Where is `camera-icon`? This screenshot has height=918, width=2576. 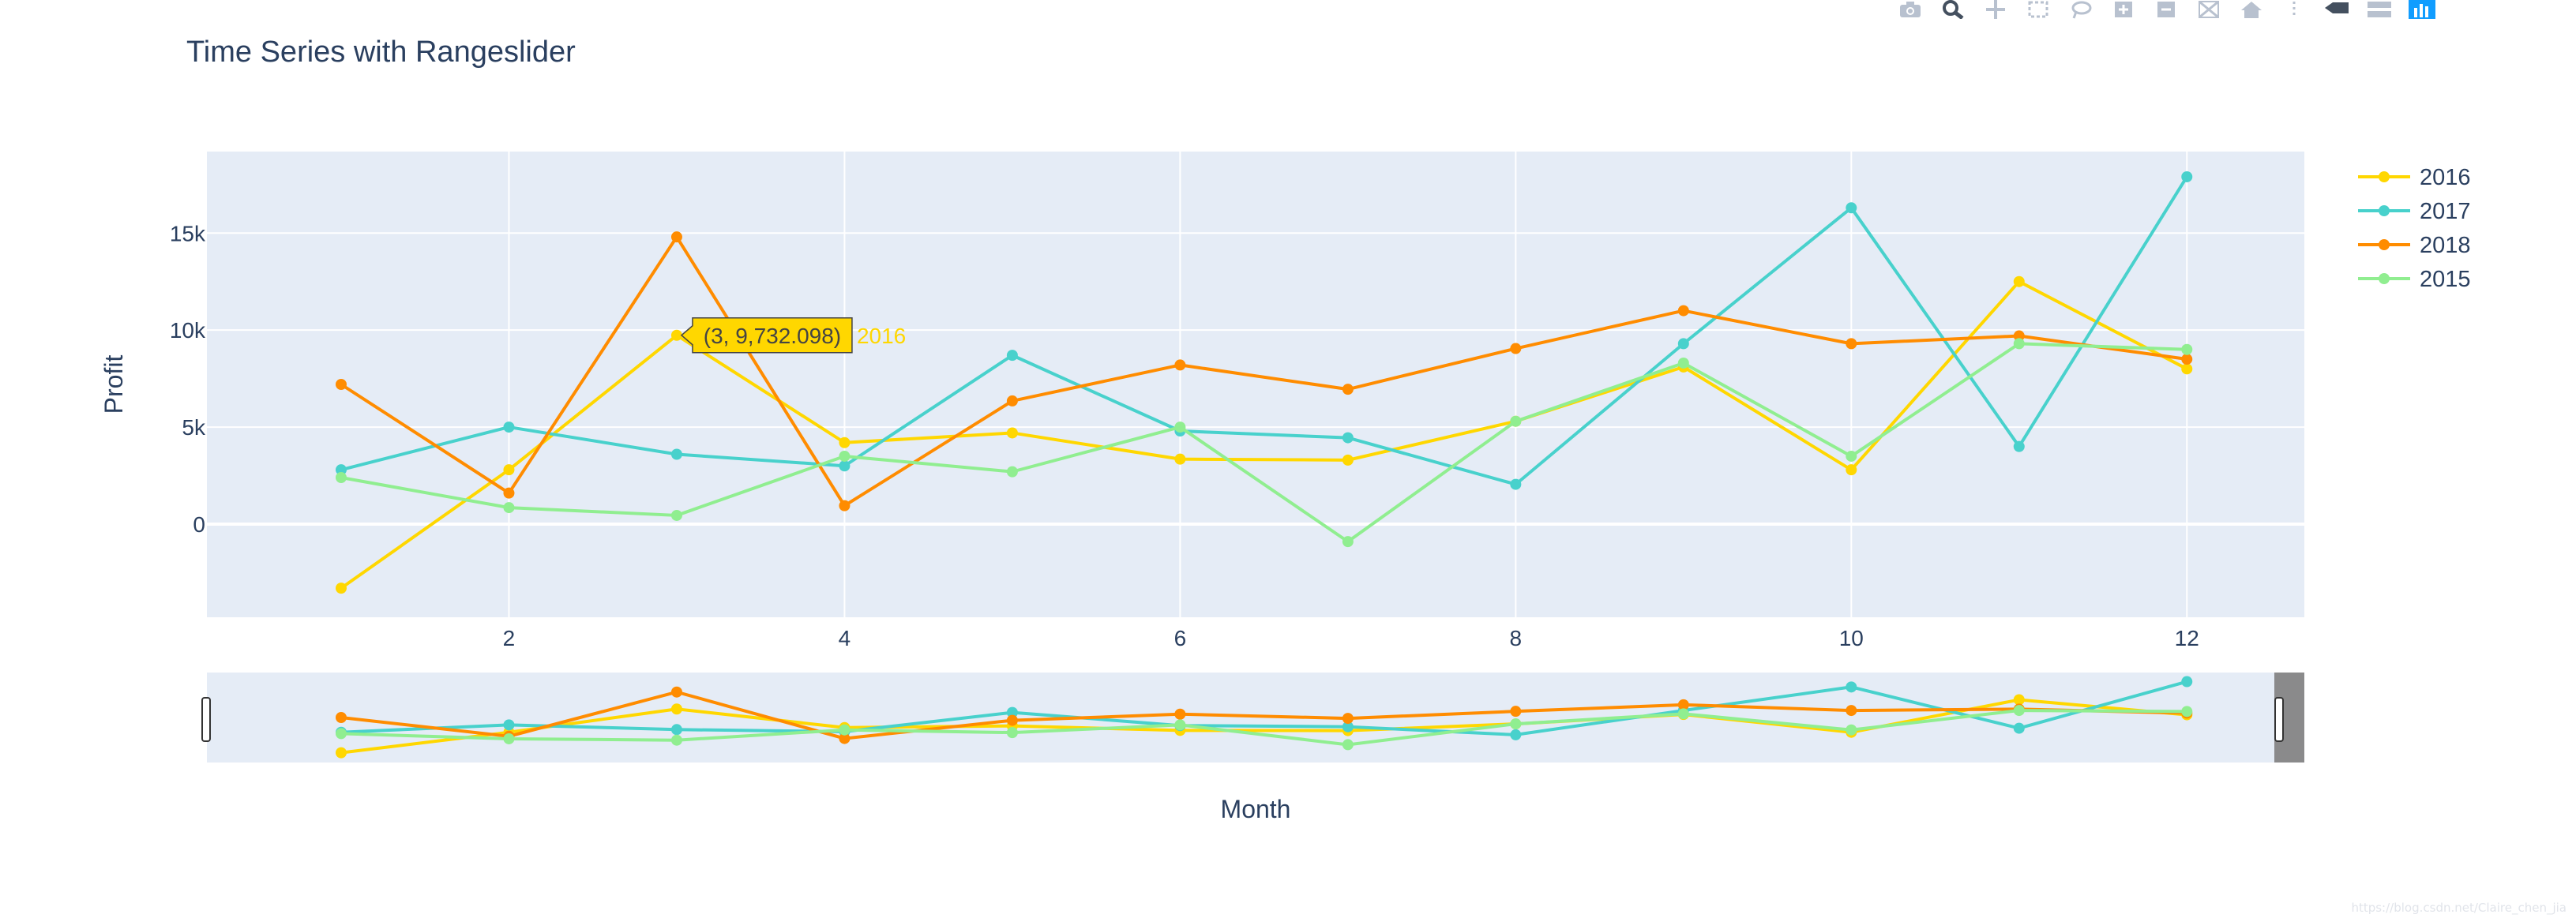
camera-icon is located at coordinates (1910, 9).